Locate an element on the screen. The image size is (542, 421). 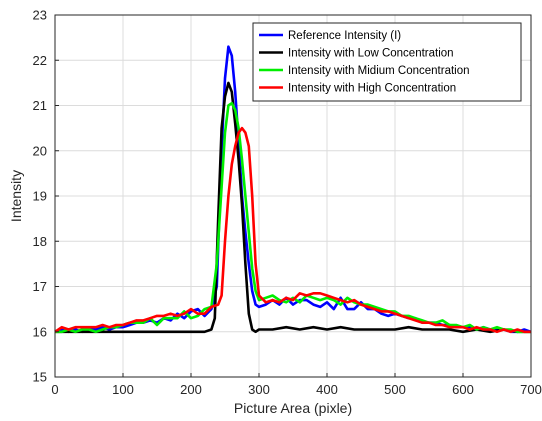
y-axis-label: Intensity is located at coordinates (16, 196).